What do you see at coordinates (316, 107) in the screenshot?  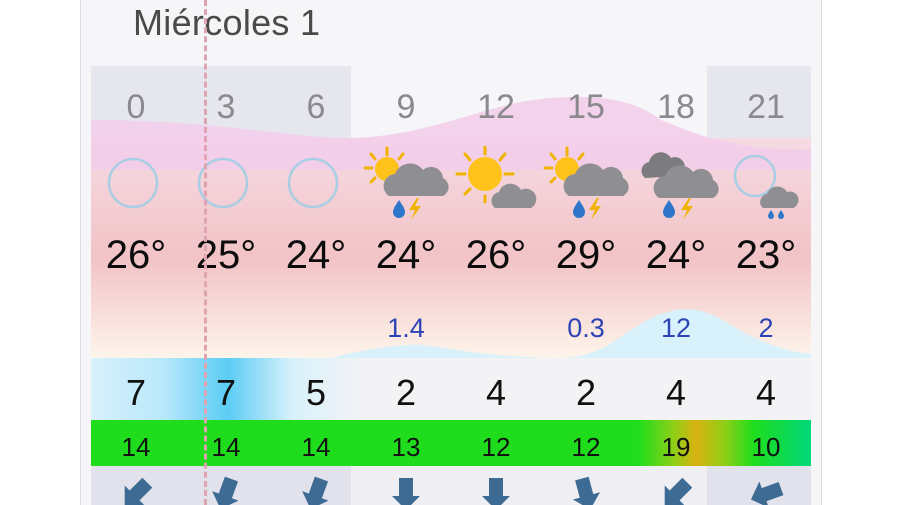 I see `hour-label: 6` at bounding box center [316, 107].